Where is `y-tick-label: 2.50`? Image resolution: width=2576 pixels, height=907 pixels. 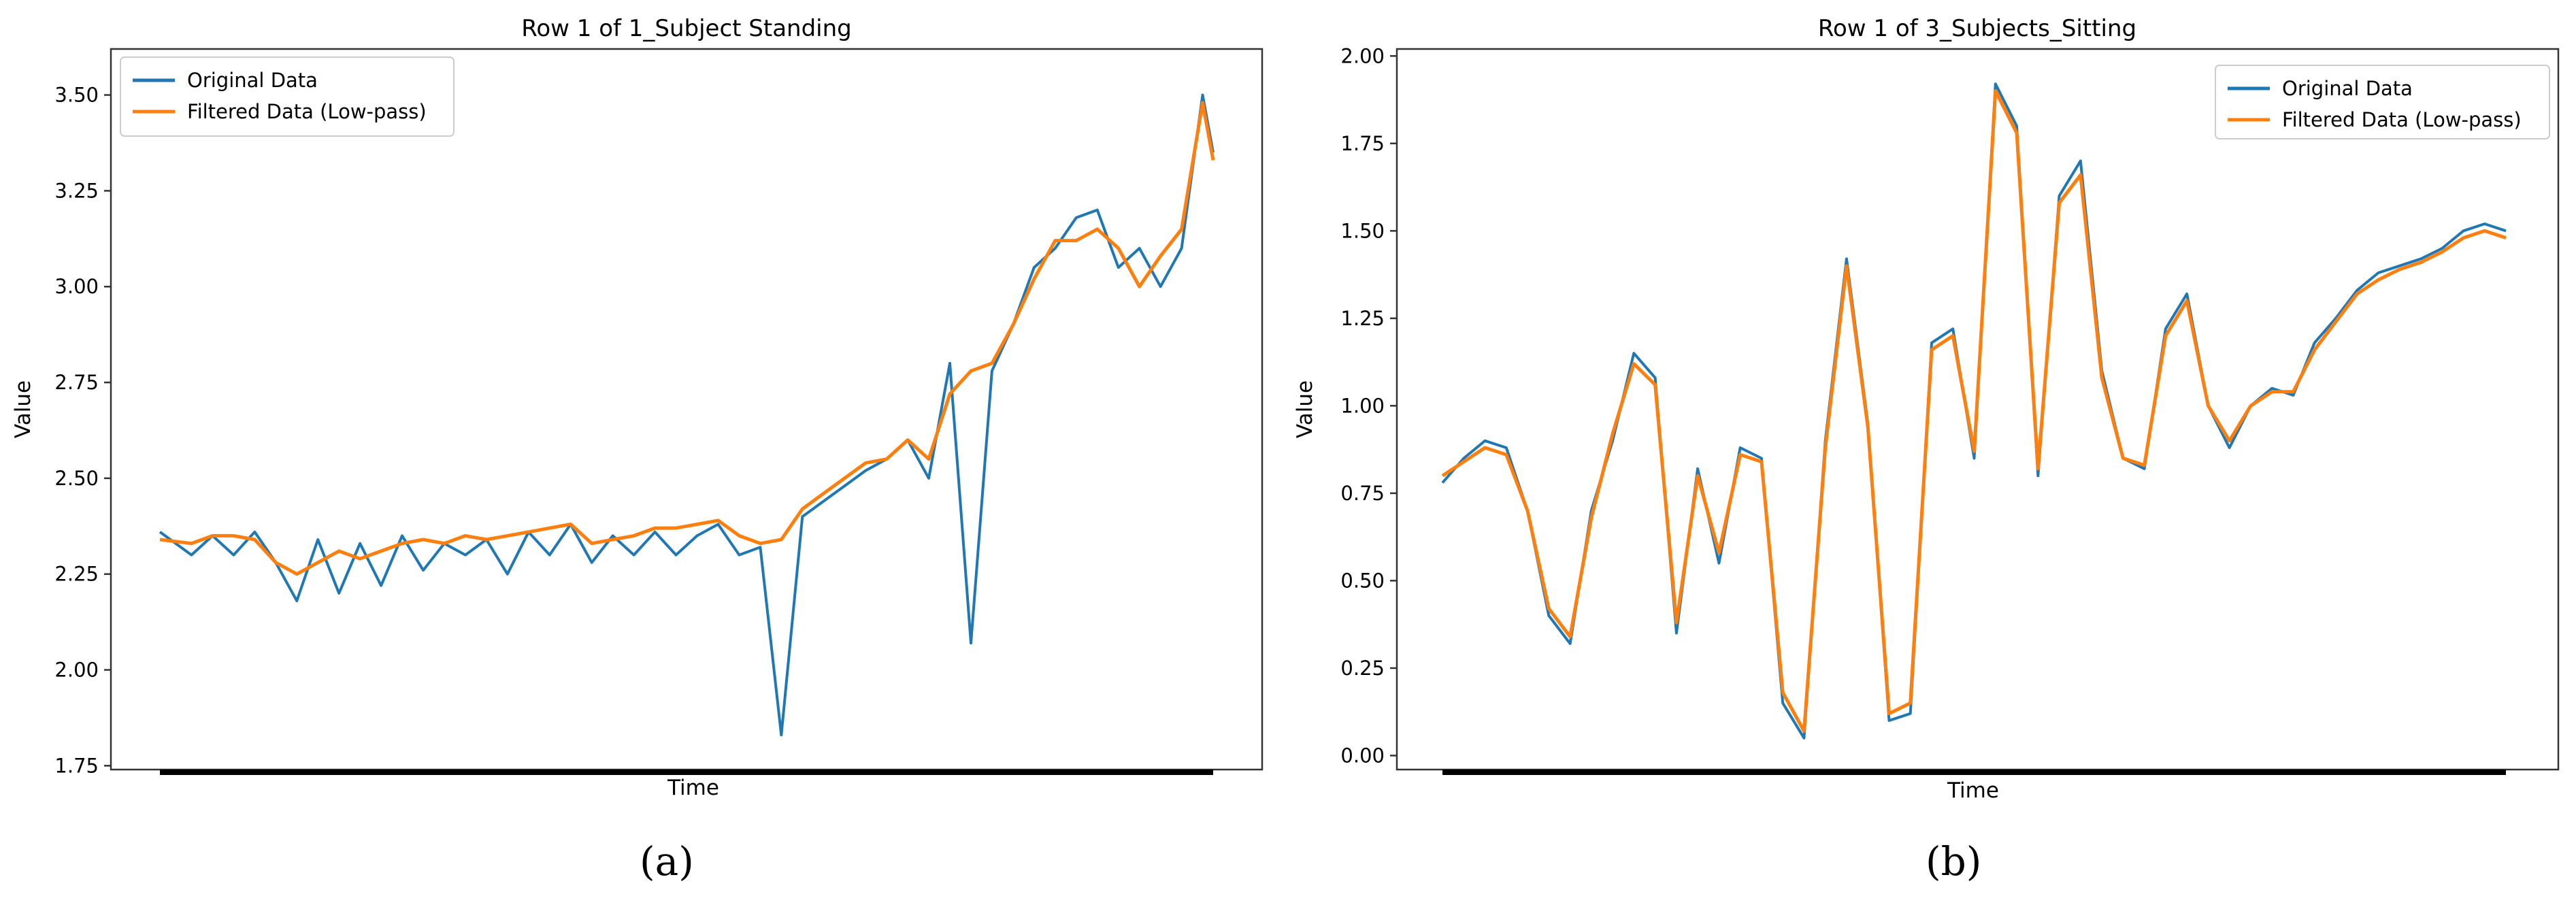 y-tick-label: 2.50 is located at coordinates (76, 479).